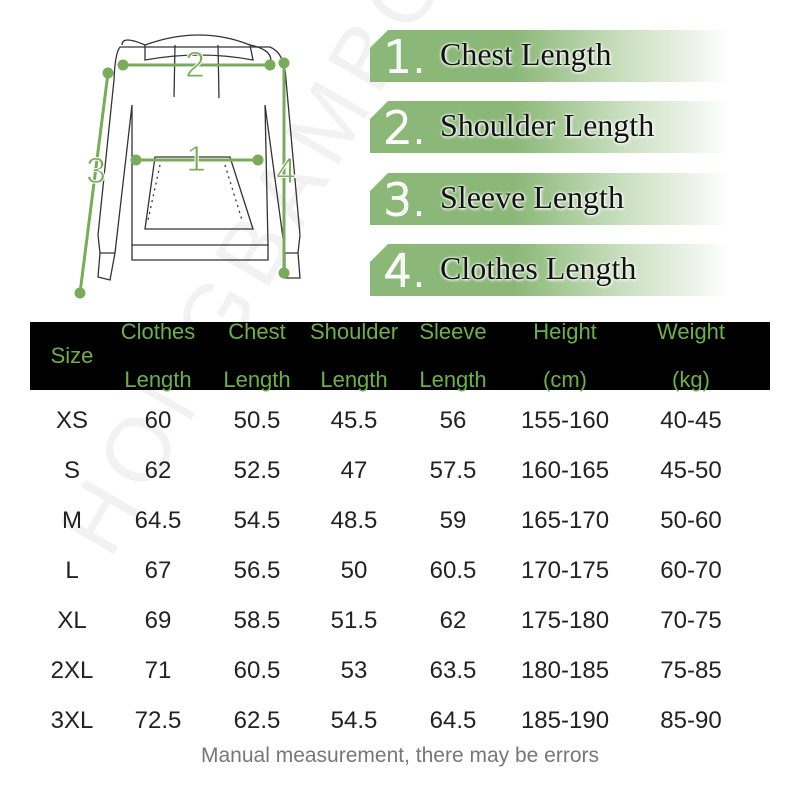 The width and height of the screenshot is (800, 800). I want to click on table-cell: 85-90, so click(691, 720).